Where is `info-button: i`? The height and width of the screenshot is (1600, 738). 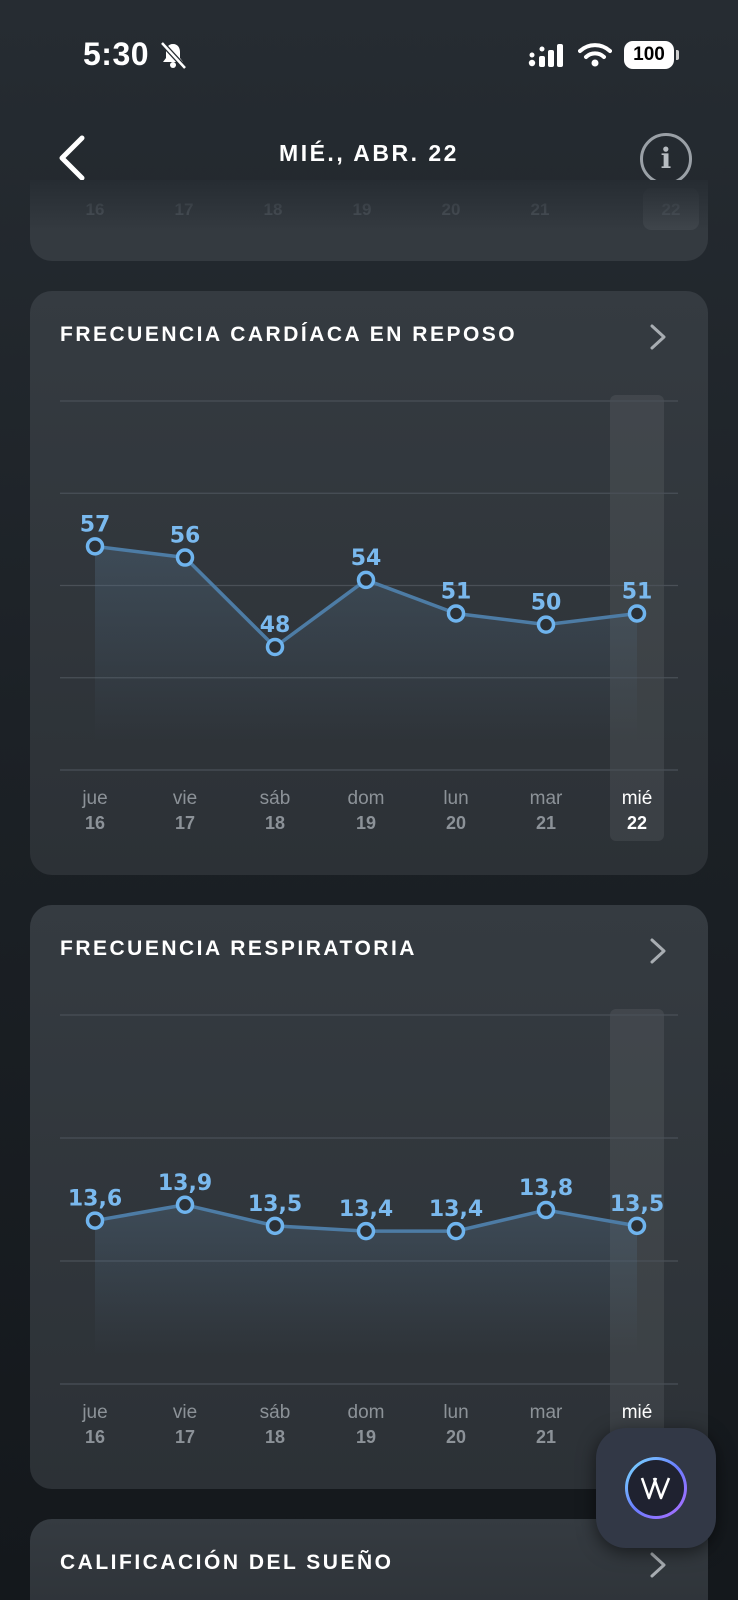
info-button: i is located at coordinates (666, 159).